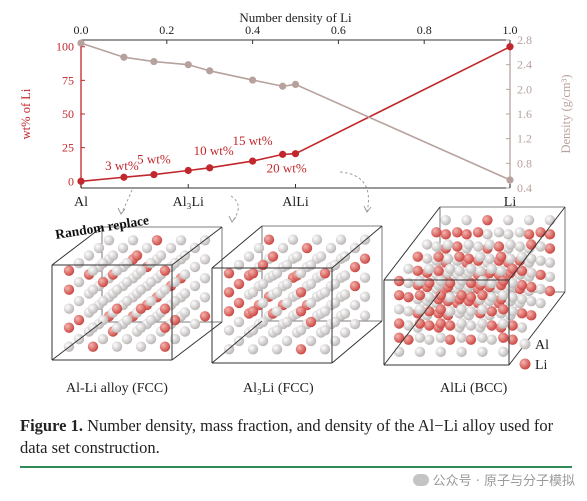  What do you see at coordinates (420, 480) in the screenshot?
I see `wechat-icon` at bounding box center [420, 480].